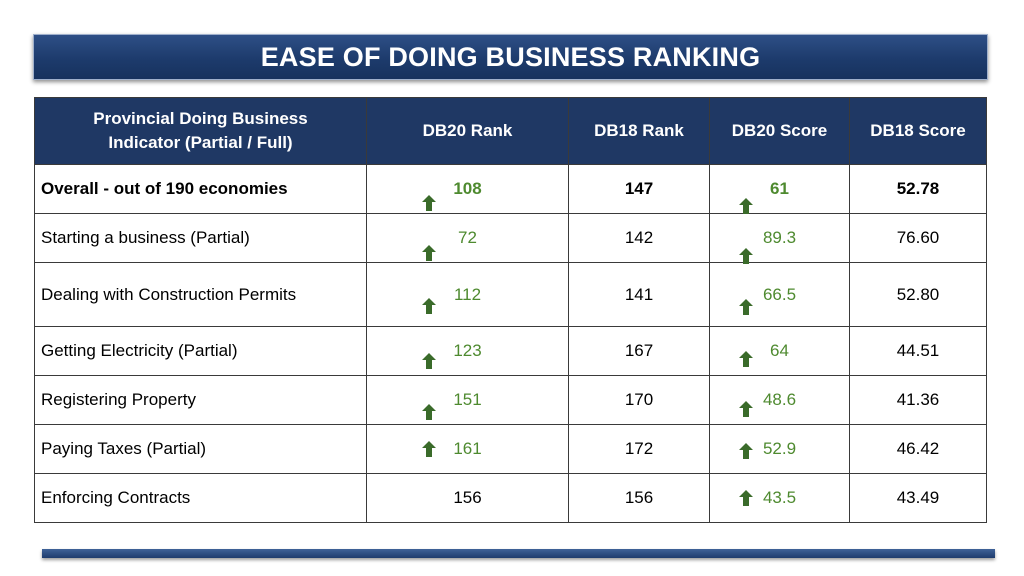  Describe the element at coordinates (918, 238) in the screenshot. I see `db18-score-cell: 76.60` at that location.